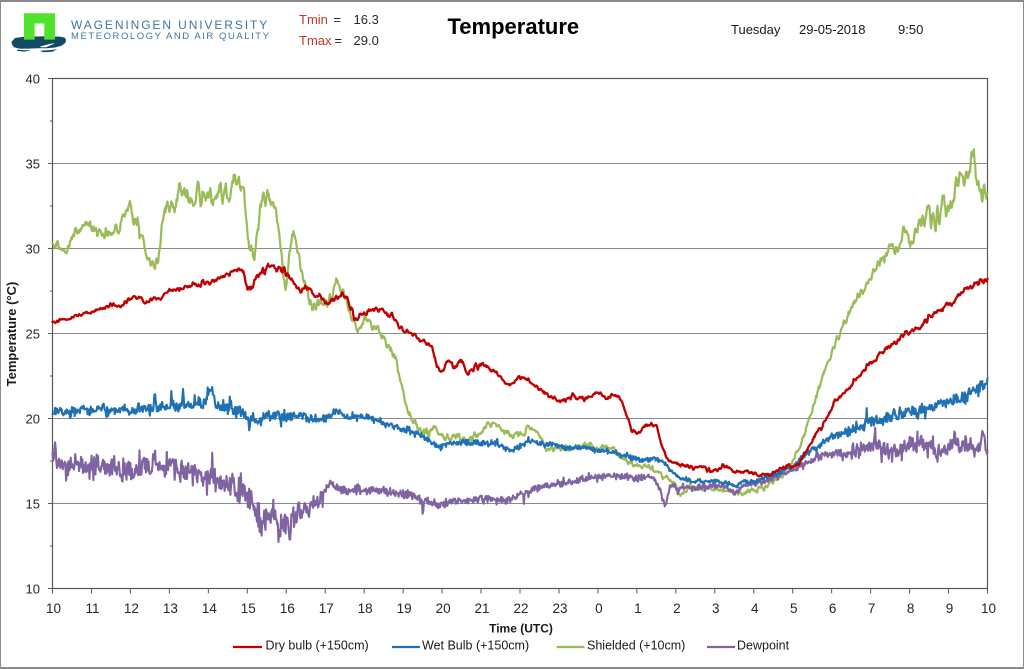 This screenshot has width=1024, height=669. Describe the element at coordinates (287, 608) in the screenshot. I see `svg-text: 16` at that location.